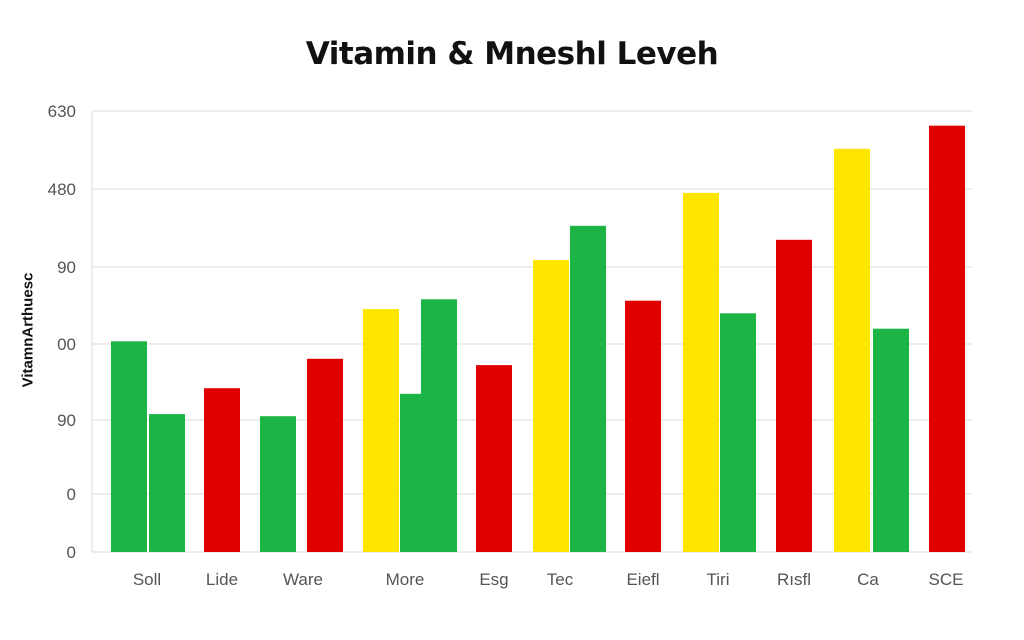 The image size is (1024, 640). Describe the element at coordinates (642, 579) in the screenshot. I see `x-tick-label: Eiefl` at that location.